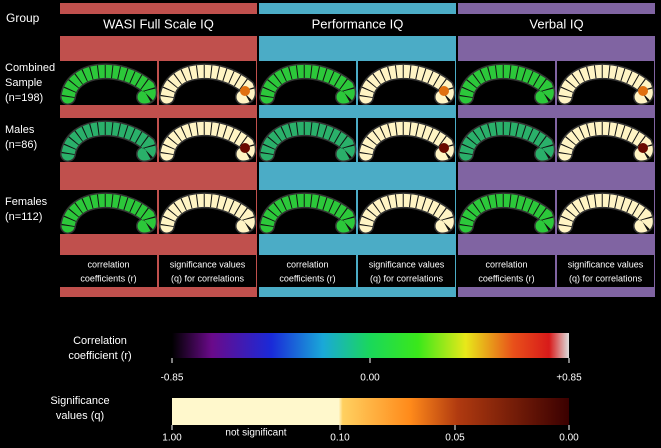 The height and width of the screenshot is (448, 661). I want to click on group-label: (n=112), so click(23, 217).